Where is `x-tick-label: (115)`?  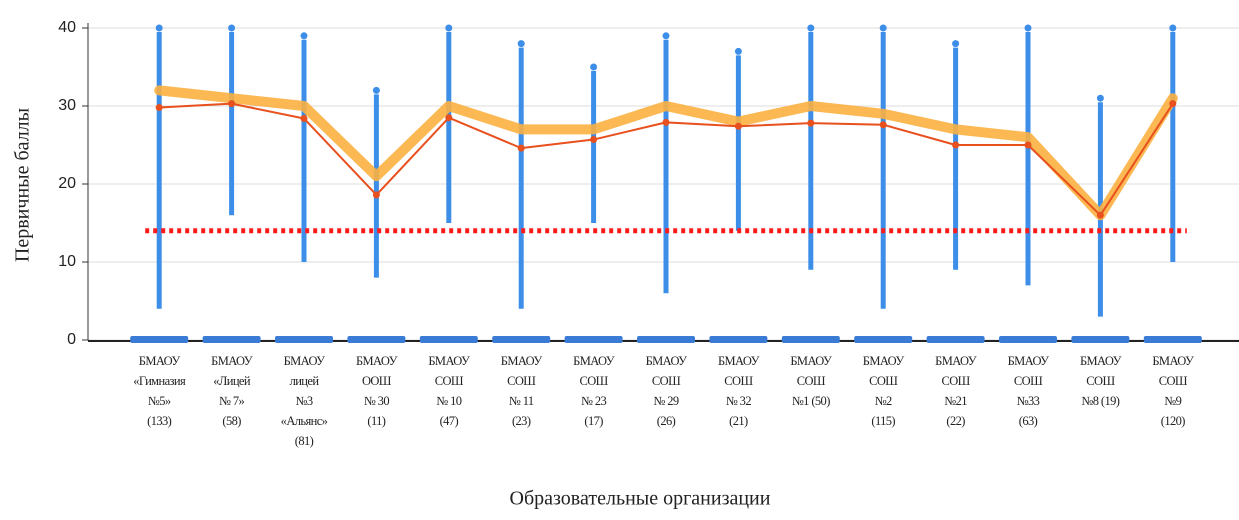 x-tick-label: (115) is located at coordinates (883, 421).